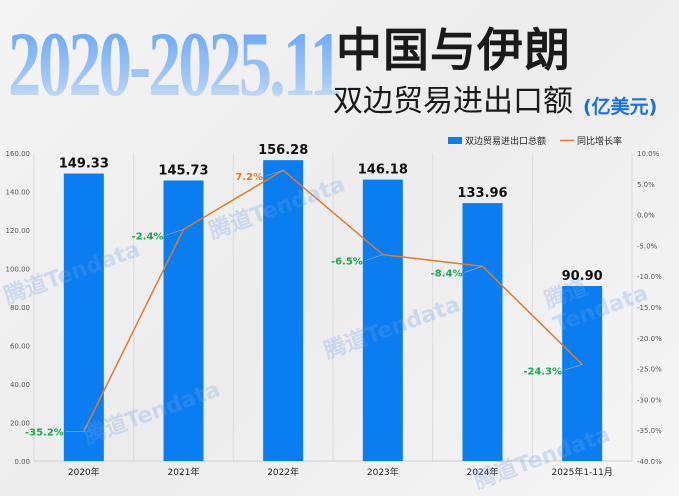 This screenshot has height=496, width=679. I want to click on y-right-tick-label: -5.0%, so click(647, 246).